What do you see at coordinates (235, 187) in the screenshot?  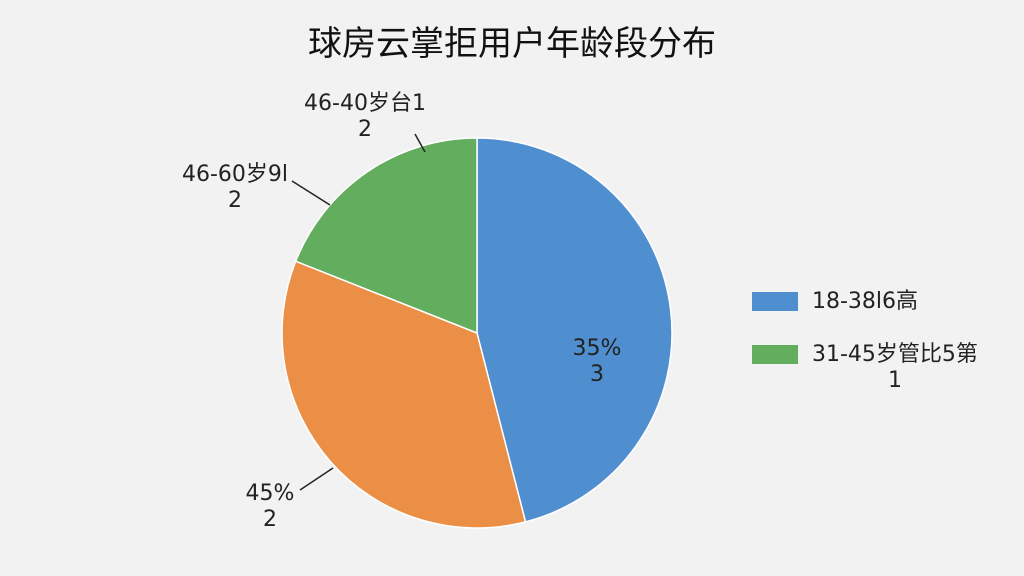 I see `slice-label: 46-60岁9l 2` at bounding box center [235, 187].